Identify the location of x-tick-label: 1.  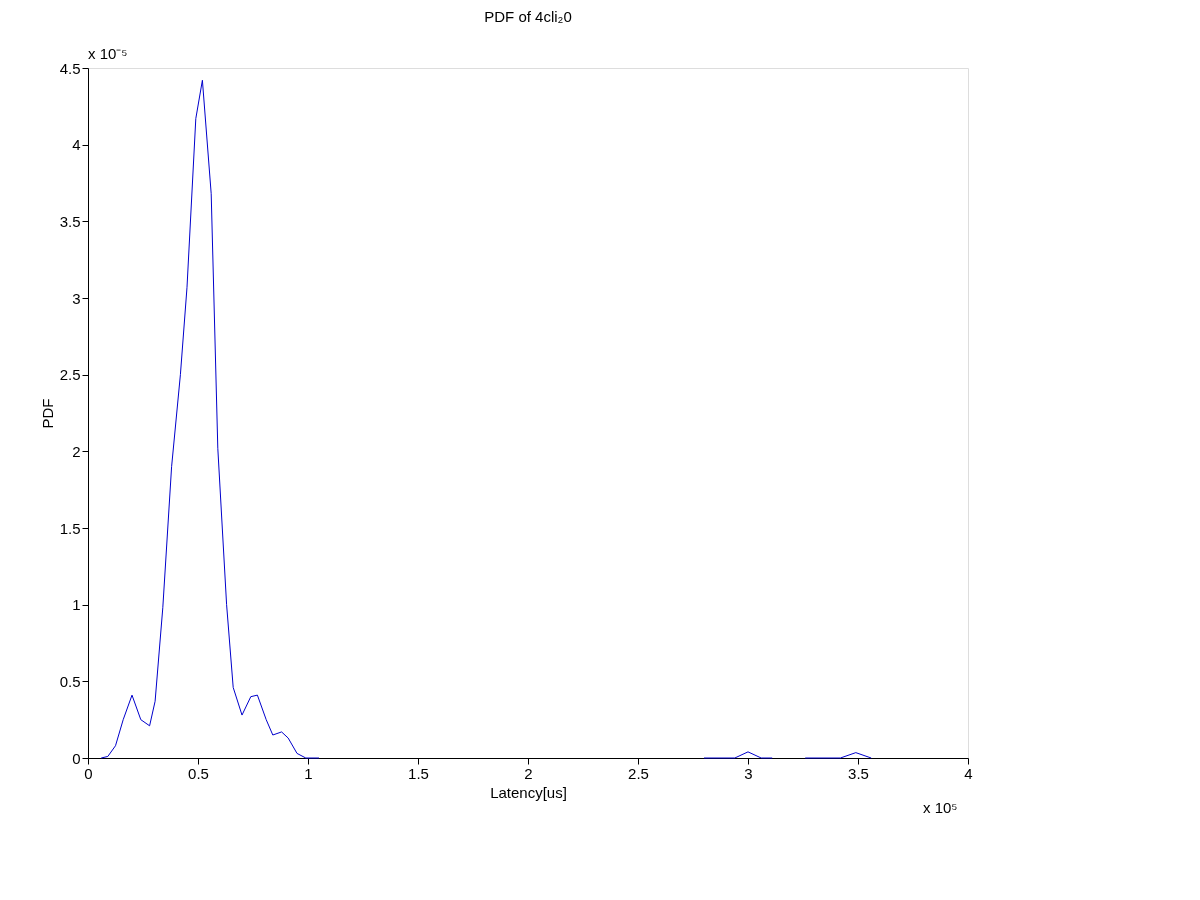
(308, 773).